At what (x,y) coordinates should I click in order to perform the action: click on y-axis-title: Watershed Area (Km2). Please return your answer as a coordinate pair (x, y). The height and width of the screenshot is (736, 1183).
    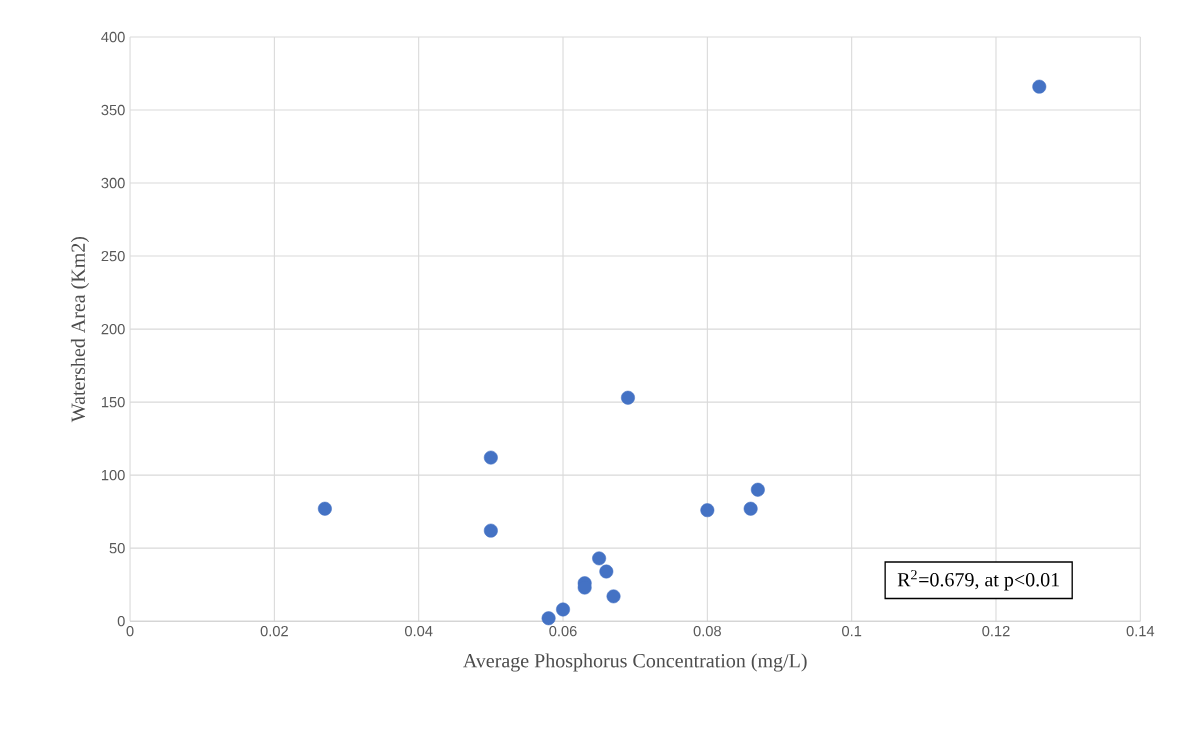
    Looking at the image, I should click on (80, 329).